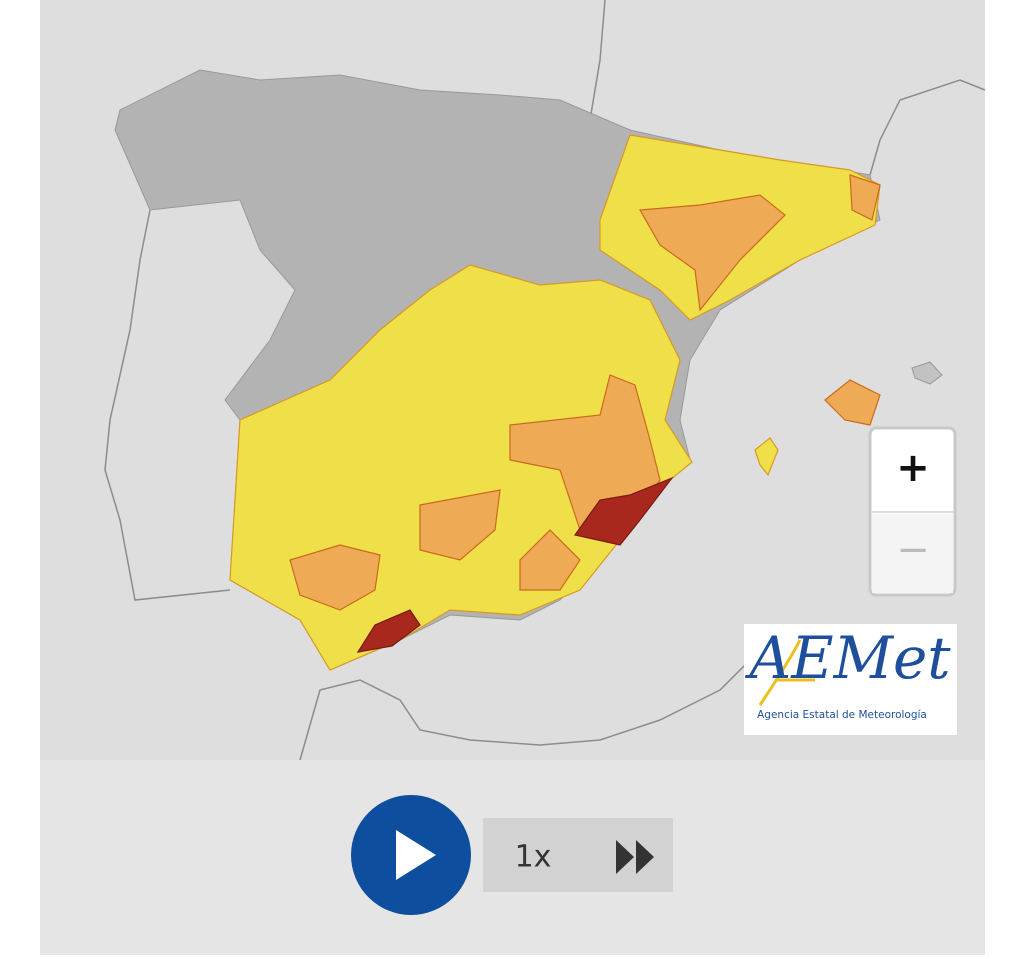  I want to click on zoom-in-button: +, so click(913, 468).